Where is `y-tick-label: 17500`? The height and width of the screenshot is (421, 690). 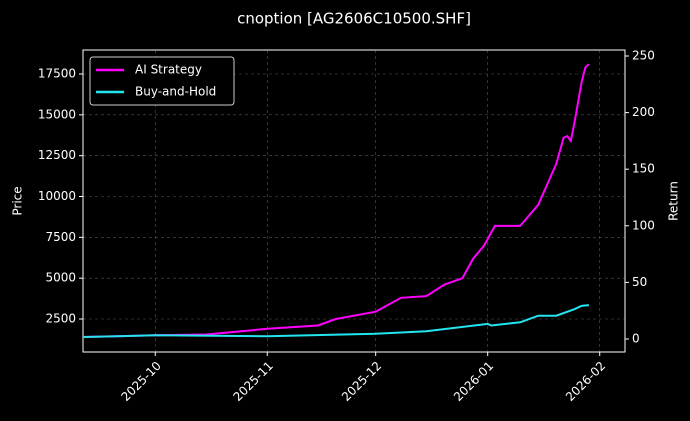
y-tick-label: 17500 is located at coordinates (57, 74).